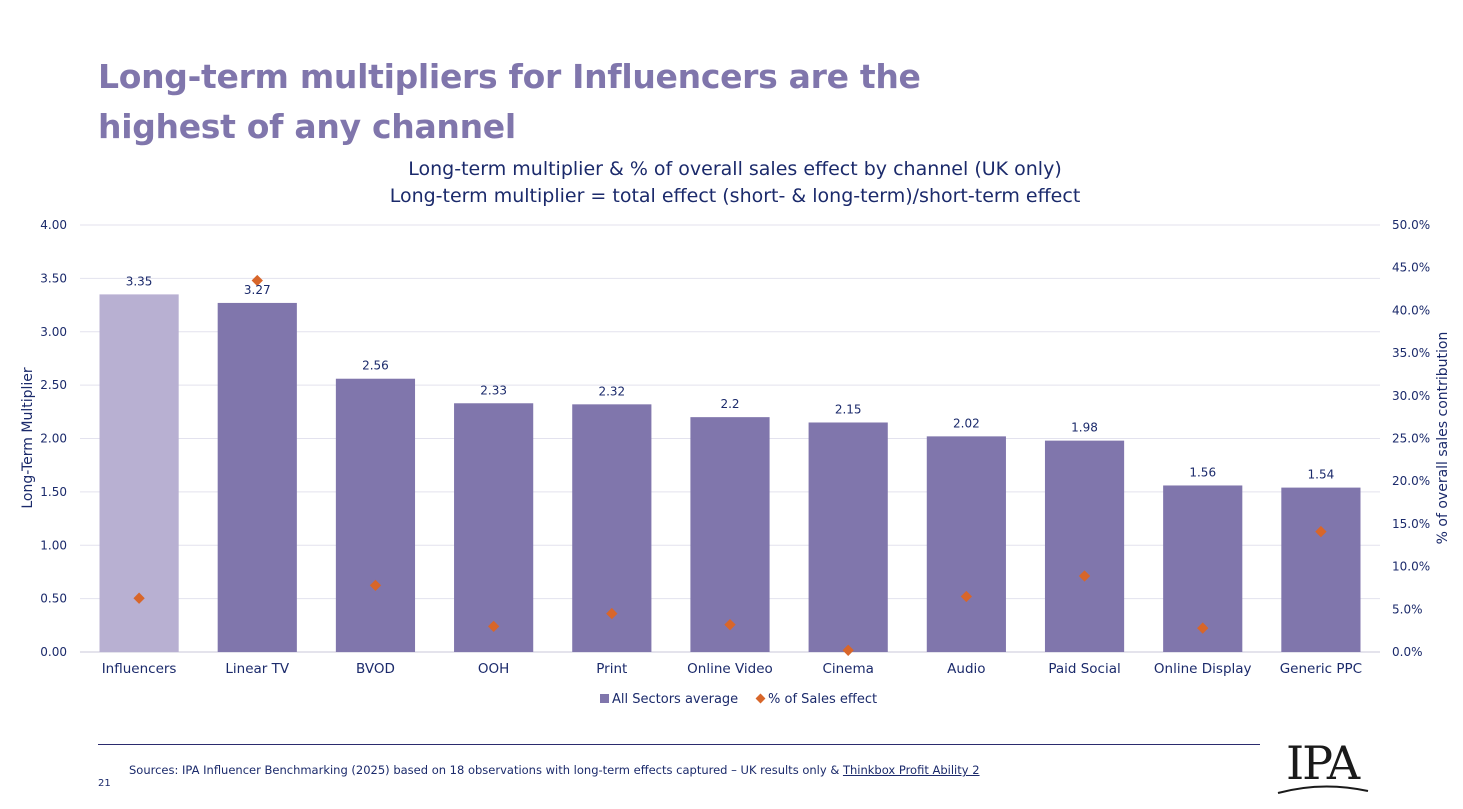  What do you see at coordinates (1084, 669) in the screenshot?
I see `category-label: Paid Social` at bounding box center [1084, 669].